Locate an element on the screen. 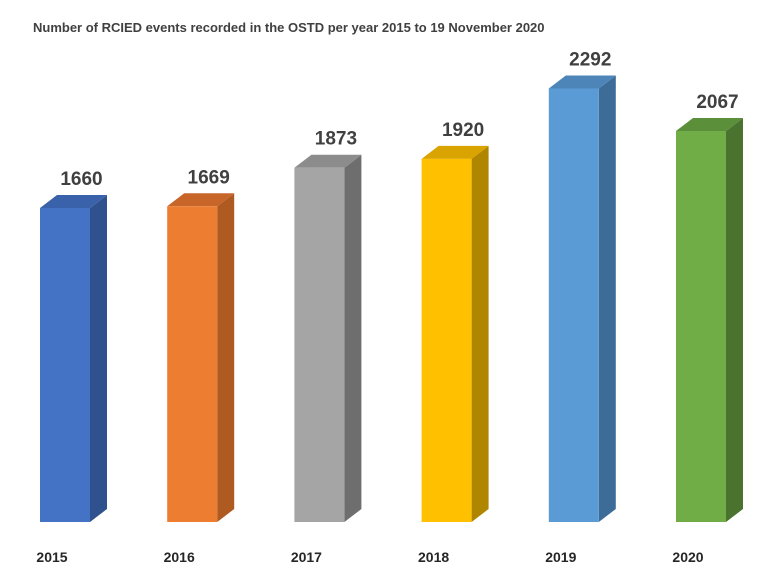 The width and height of the screenshot is (768, 576). x-tick-label-2018: 2018 is located at coordinates (433, 557).